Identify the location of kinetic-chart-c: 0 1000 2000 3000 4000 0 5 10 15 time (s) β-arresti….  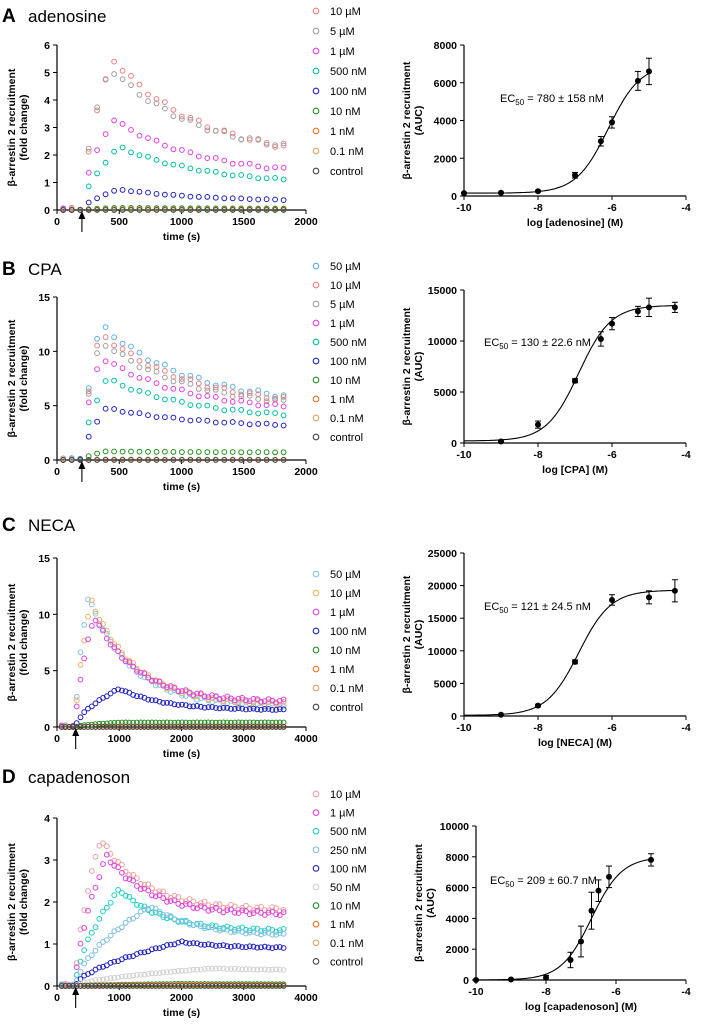
(186, 656).